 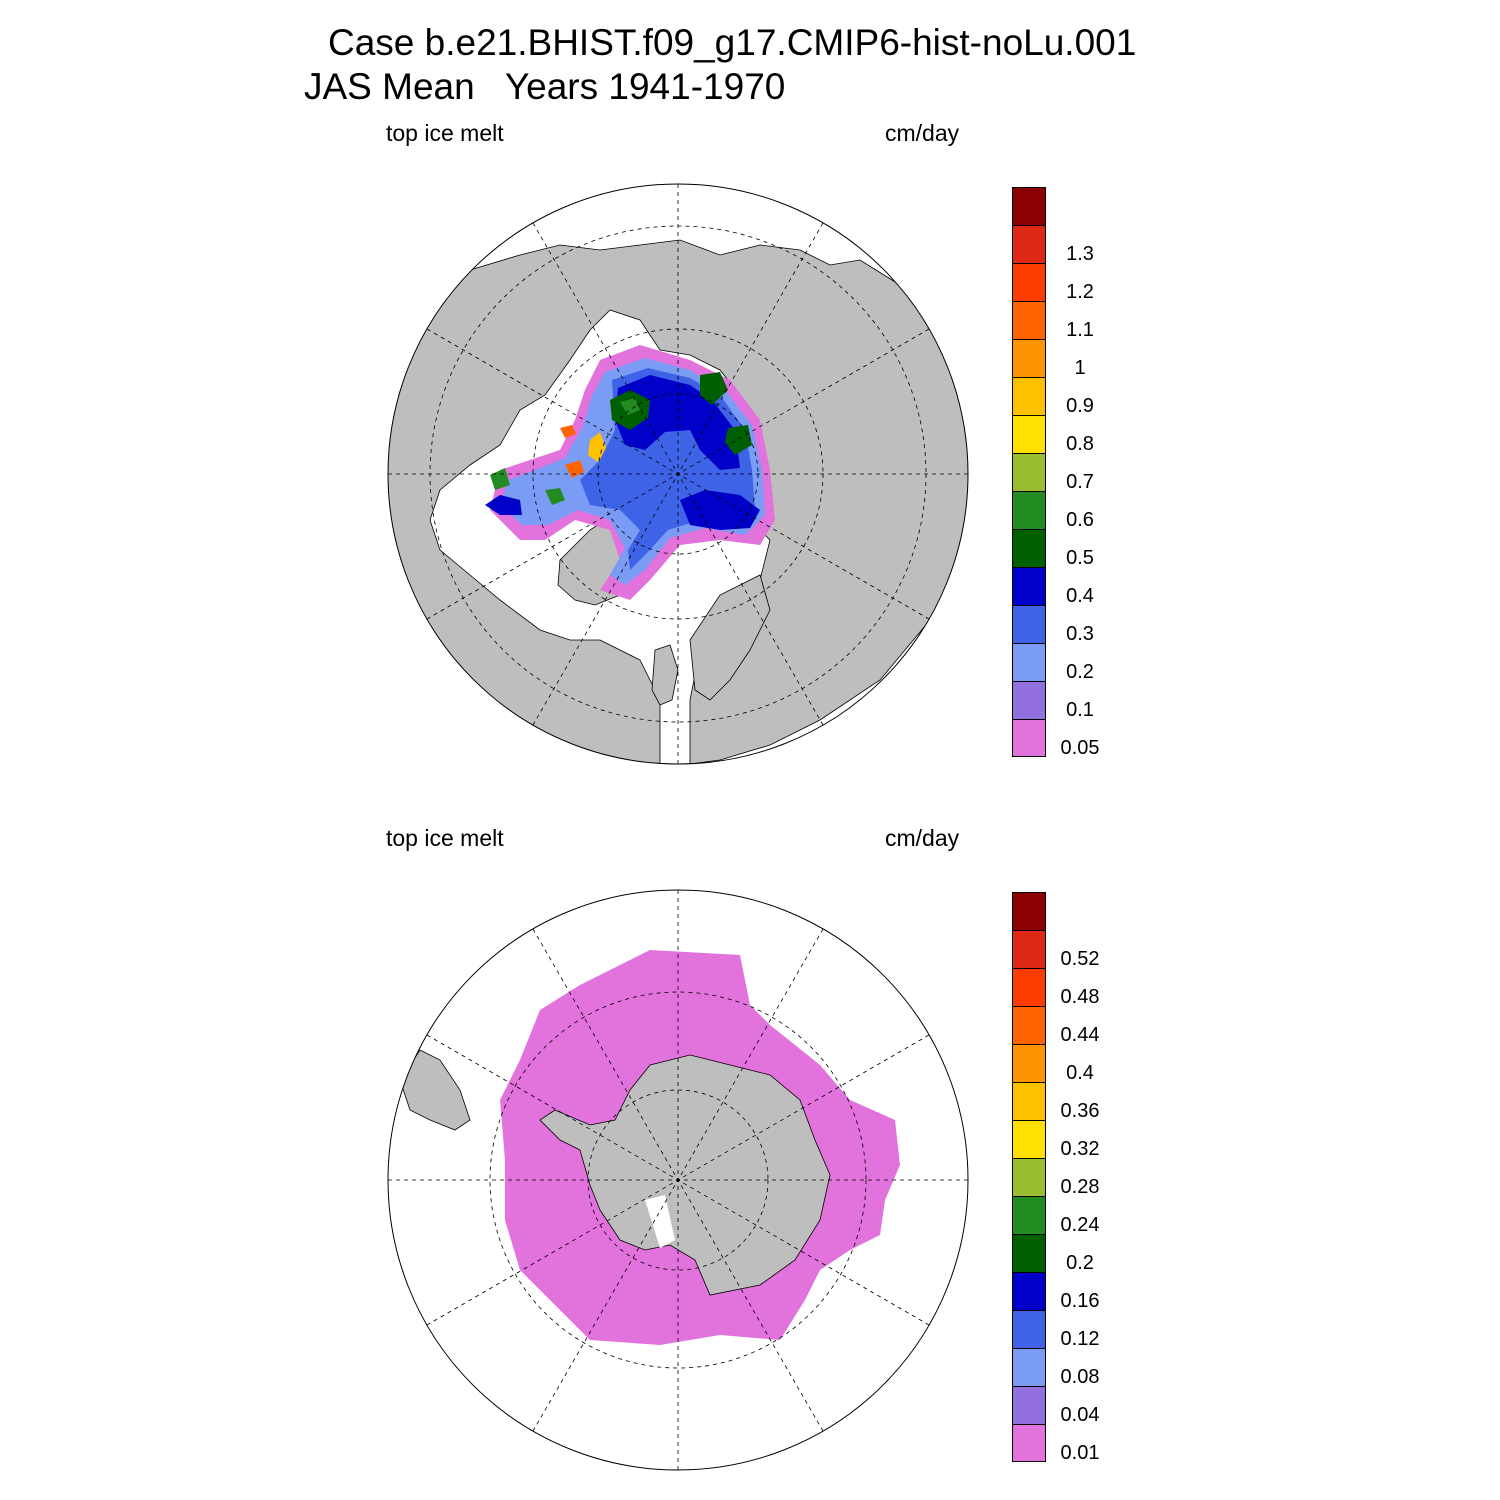 I want to click on north-ice-hudson-blue, so click(x=503, y=505).